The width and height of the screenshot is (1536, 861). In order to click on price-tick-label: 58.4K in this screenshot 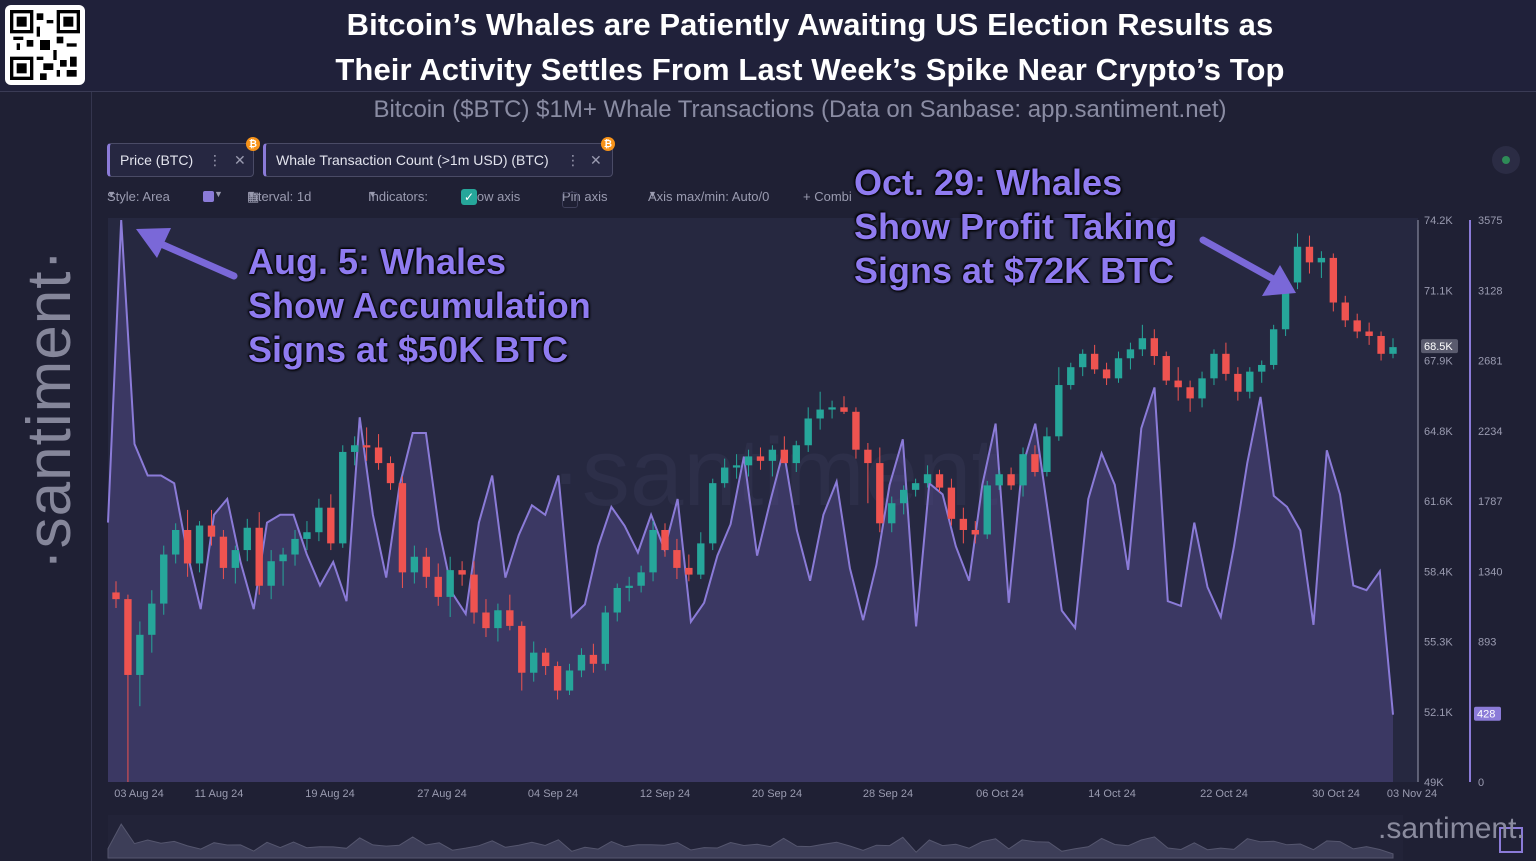, I will do `click(1438, 572)`.